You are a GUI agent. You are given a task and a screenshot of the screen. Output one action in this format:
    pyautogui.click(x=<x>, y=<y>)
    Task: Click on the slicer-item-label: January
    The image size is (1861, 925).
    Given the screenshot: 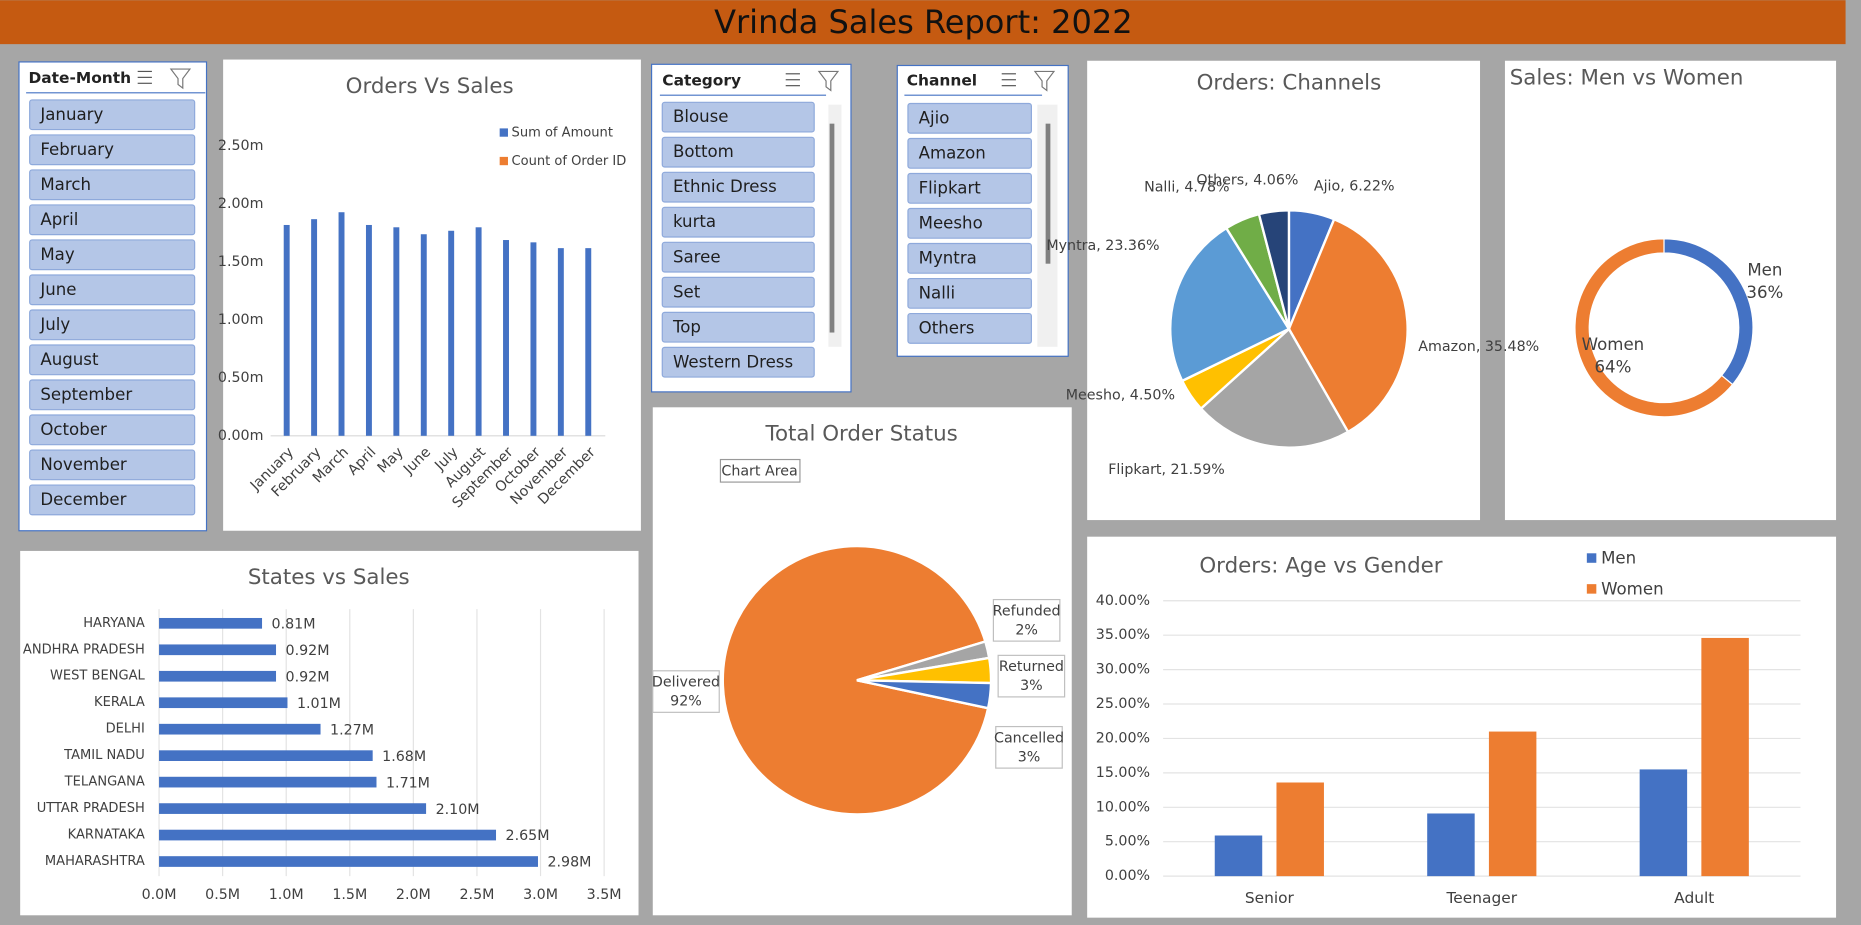 What is the action you would take?
    pyautogui.click(x=71, y=114)
    